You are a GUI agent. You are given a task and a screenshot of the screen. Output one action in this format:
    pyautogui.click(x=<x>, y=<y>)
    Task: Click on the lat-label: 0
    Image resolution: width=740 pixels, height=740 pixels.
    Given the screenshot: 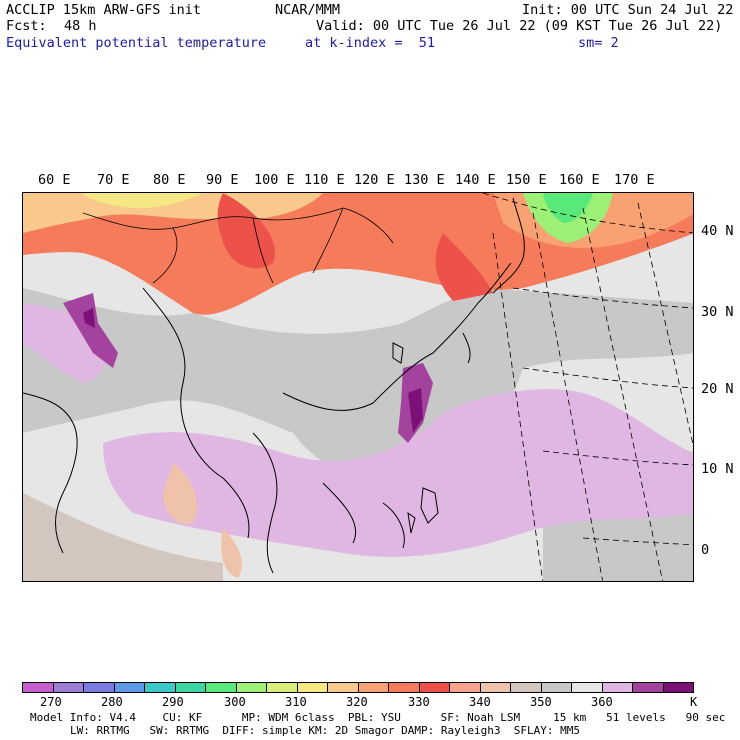 What is the action you would take?
    pyautogui.click(x=705, y=550)
    